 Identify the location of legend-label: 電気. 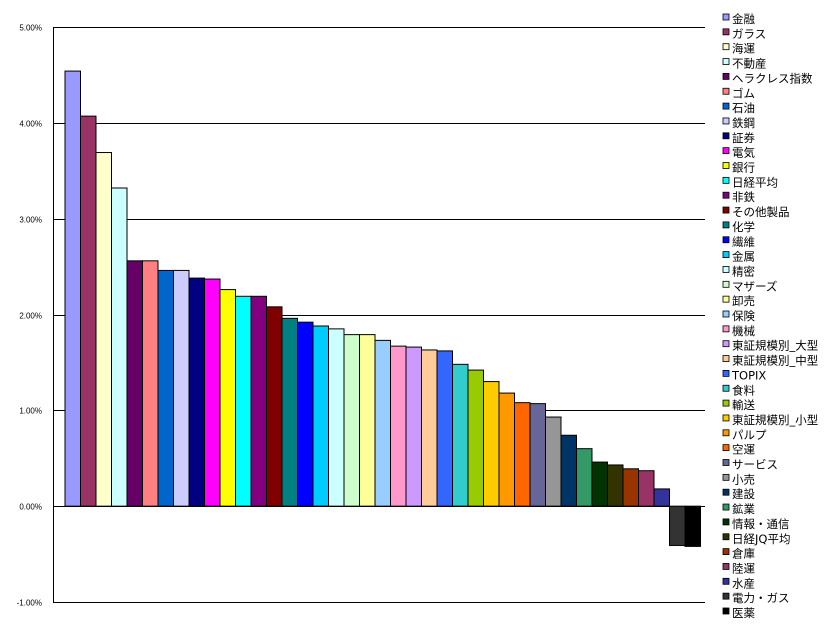
(743, 153).